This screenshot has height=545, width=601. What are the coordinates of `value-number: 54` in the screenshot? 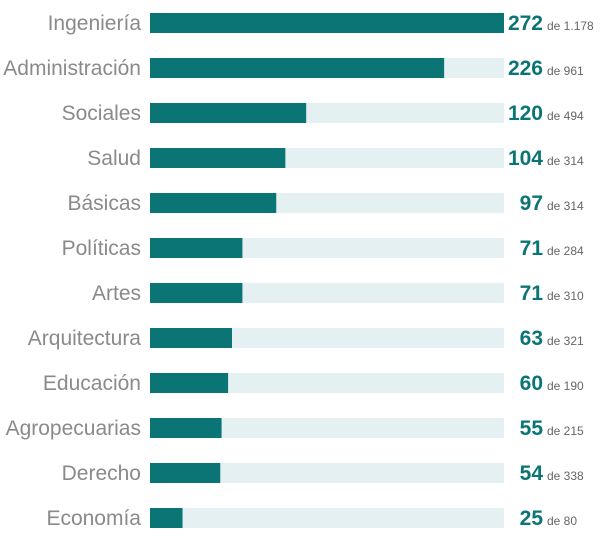 It's located at (532, 473).